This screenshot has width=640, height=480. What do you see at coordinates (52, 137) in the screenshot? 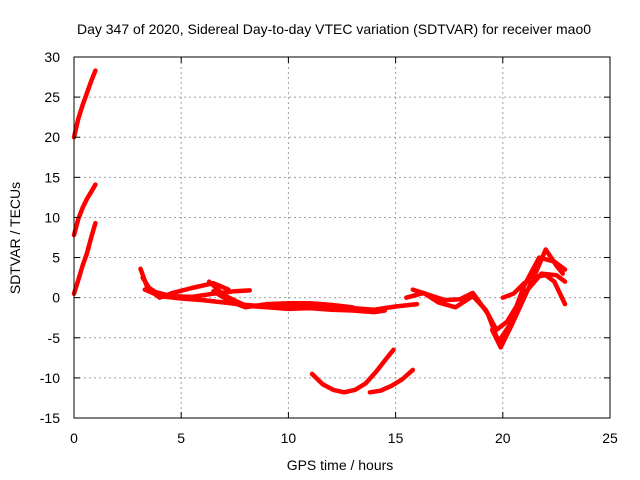
I see `y-tick-label: 20` at bounding box center [52, 137].